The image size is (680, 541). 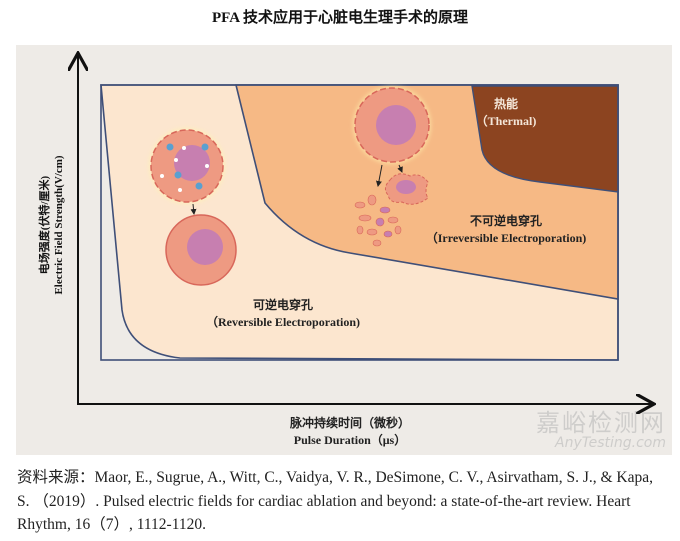 What do you see at coordinates (379, 175) in the screenshot?
I see `necrosis-arrow` at bounding box center [379, 175].